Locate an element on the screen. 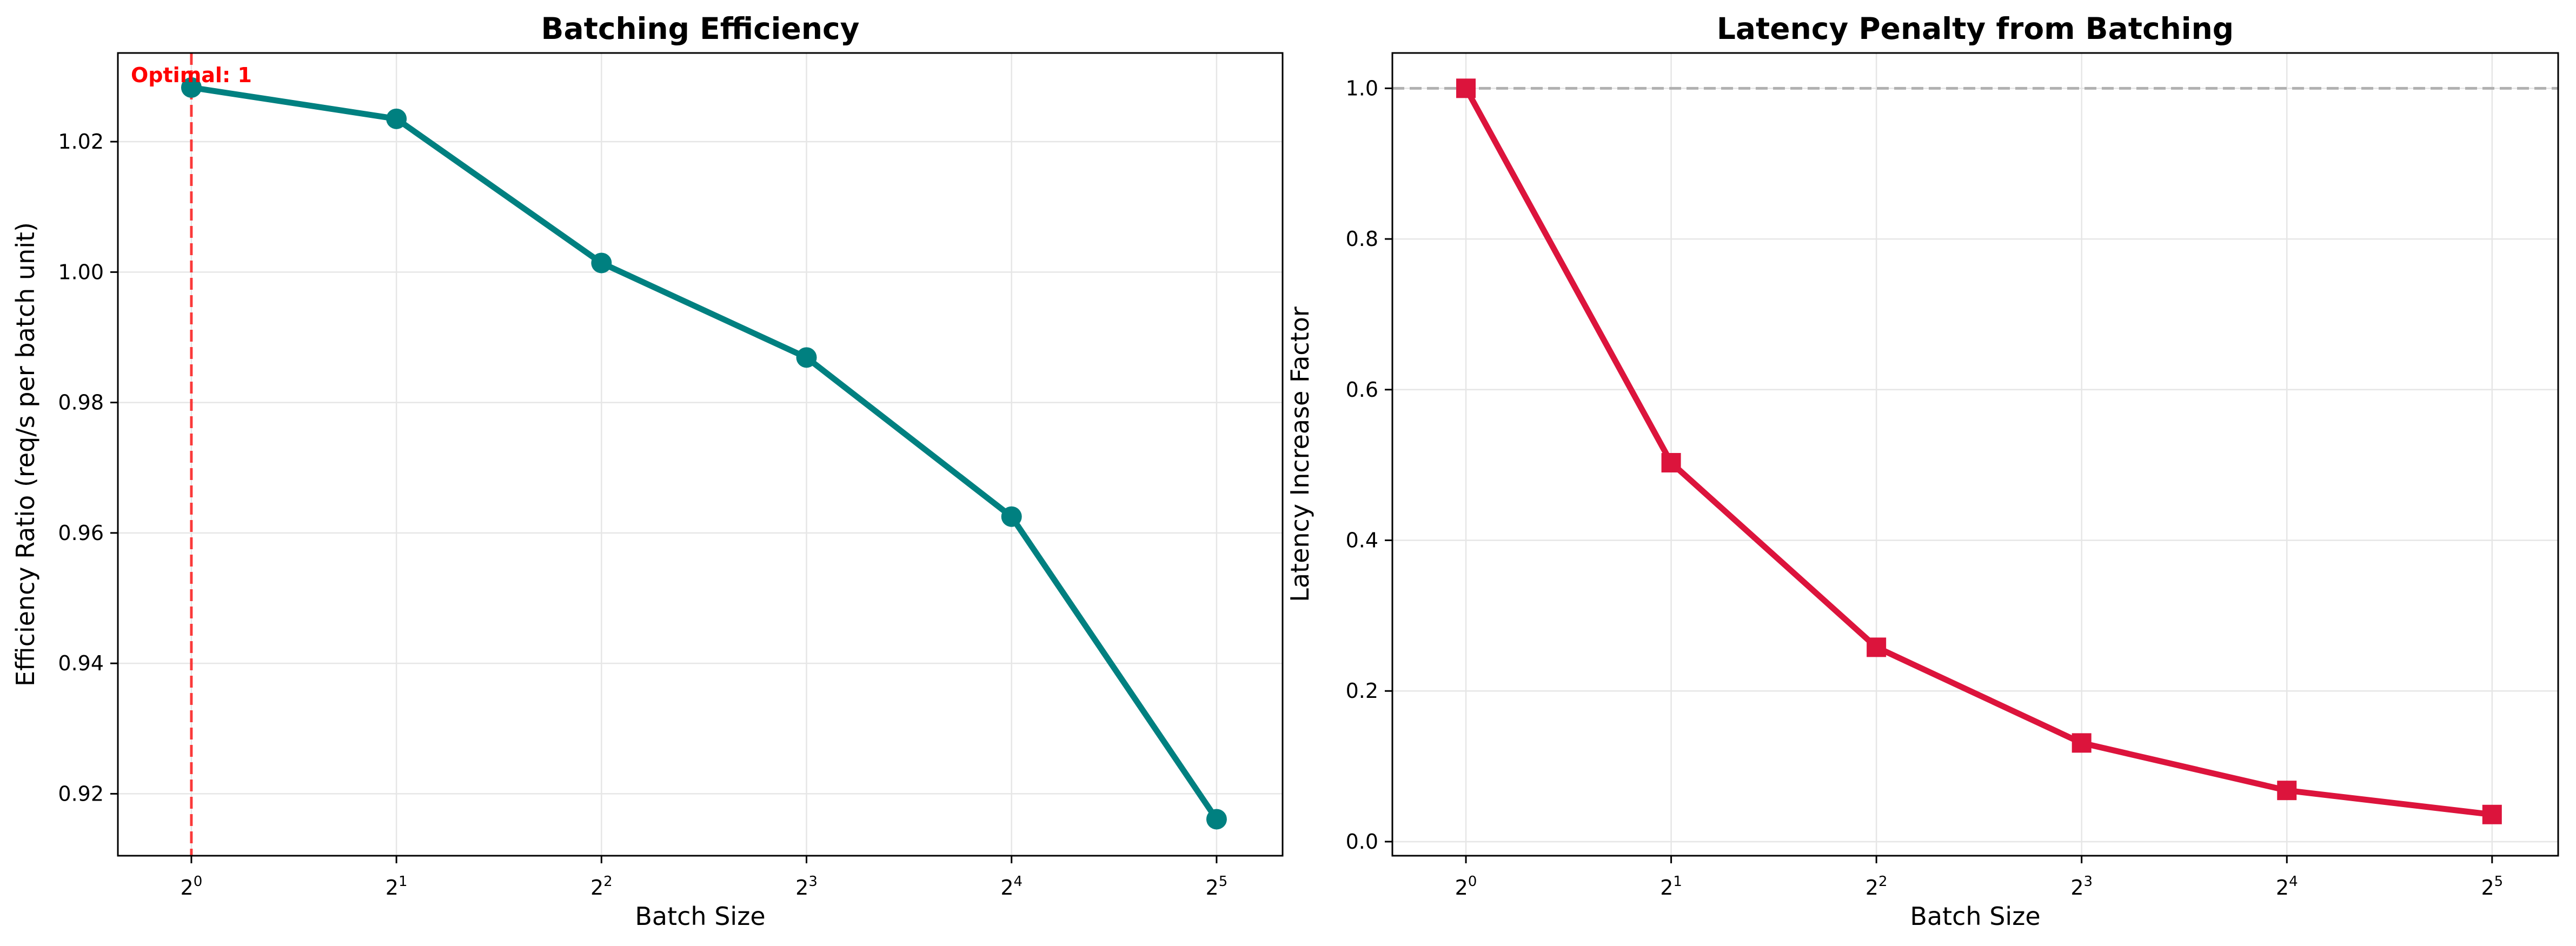  y-tick-label: 0.8 is located at coordinates (1362, 239).